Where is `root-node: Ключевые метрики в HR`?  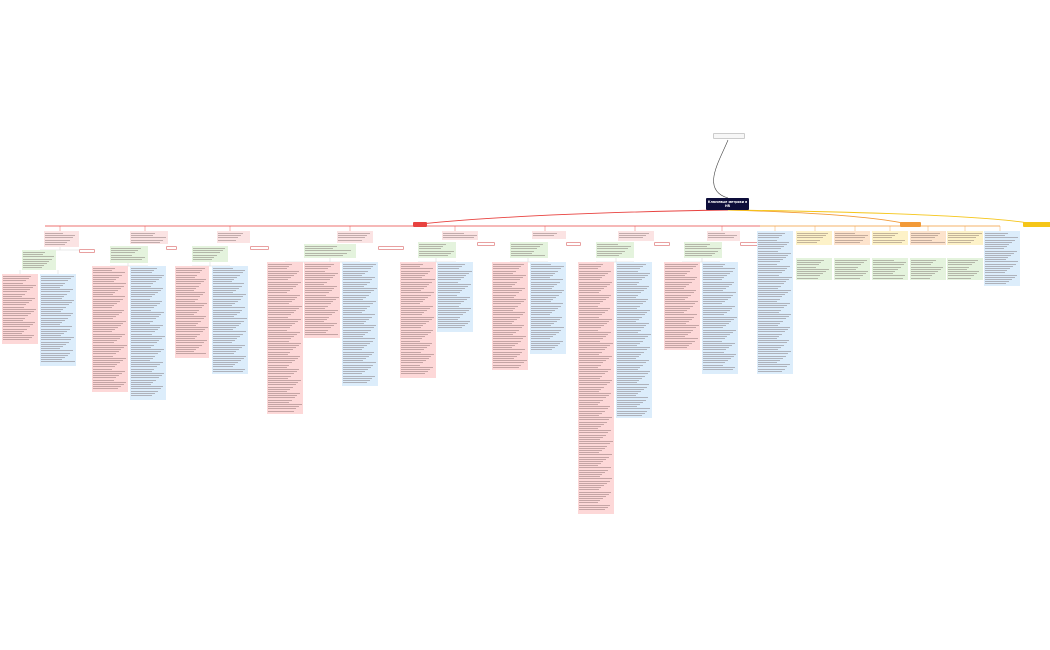 root-node: Ключевые метрики в HR is located at coordinates (727, 204).